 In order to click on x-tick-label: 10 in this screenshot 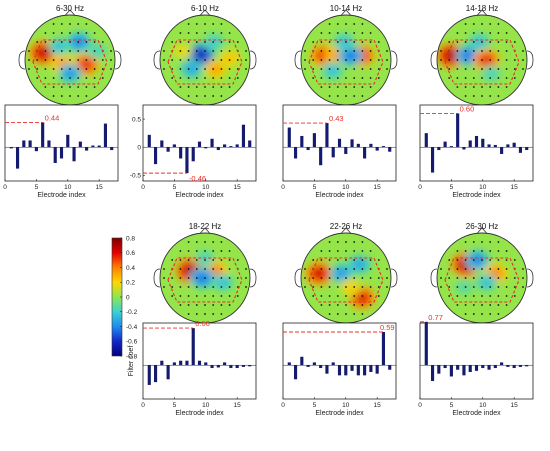, I will do `click(206, 187)`.